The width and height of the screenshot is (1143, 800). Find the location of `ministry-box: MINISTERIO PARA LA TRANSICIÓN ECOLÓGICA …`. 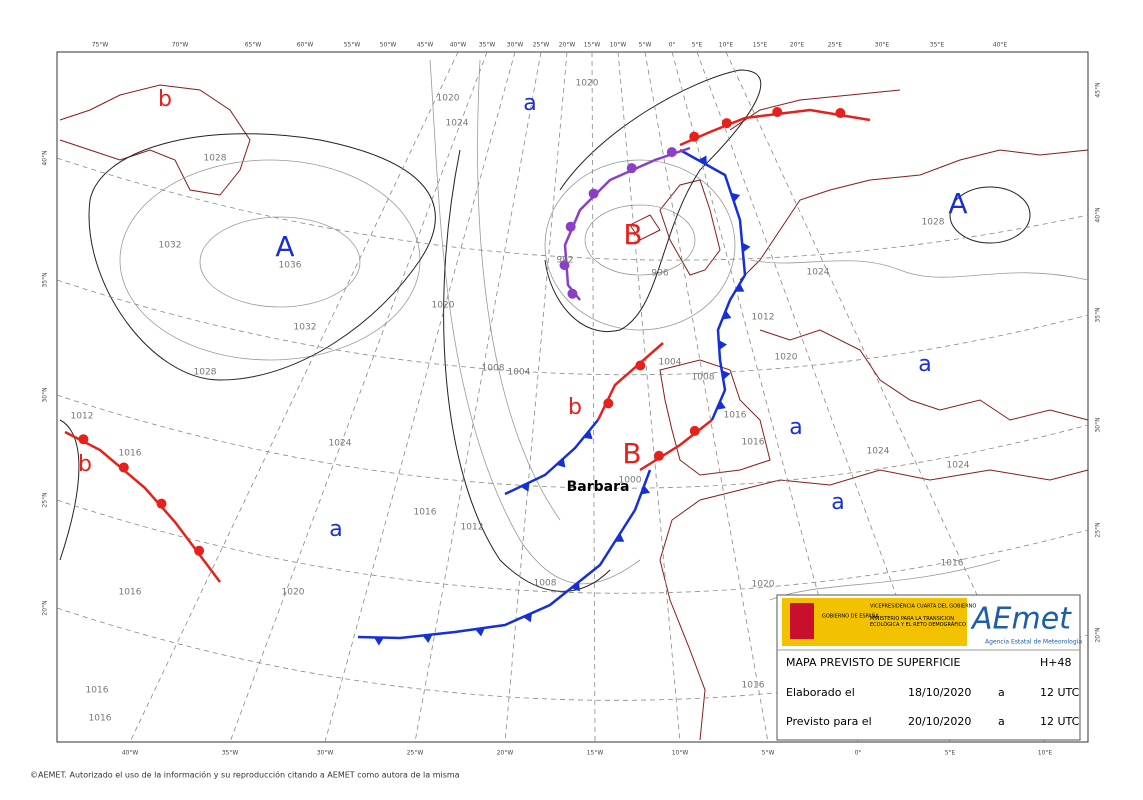

ministry-box: MINISTERIO PARA LA TRANSICIÓN ECOLÓGICA … is located at coordinates (918, 622).